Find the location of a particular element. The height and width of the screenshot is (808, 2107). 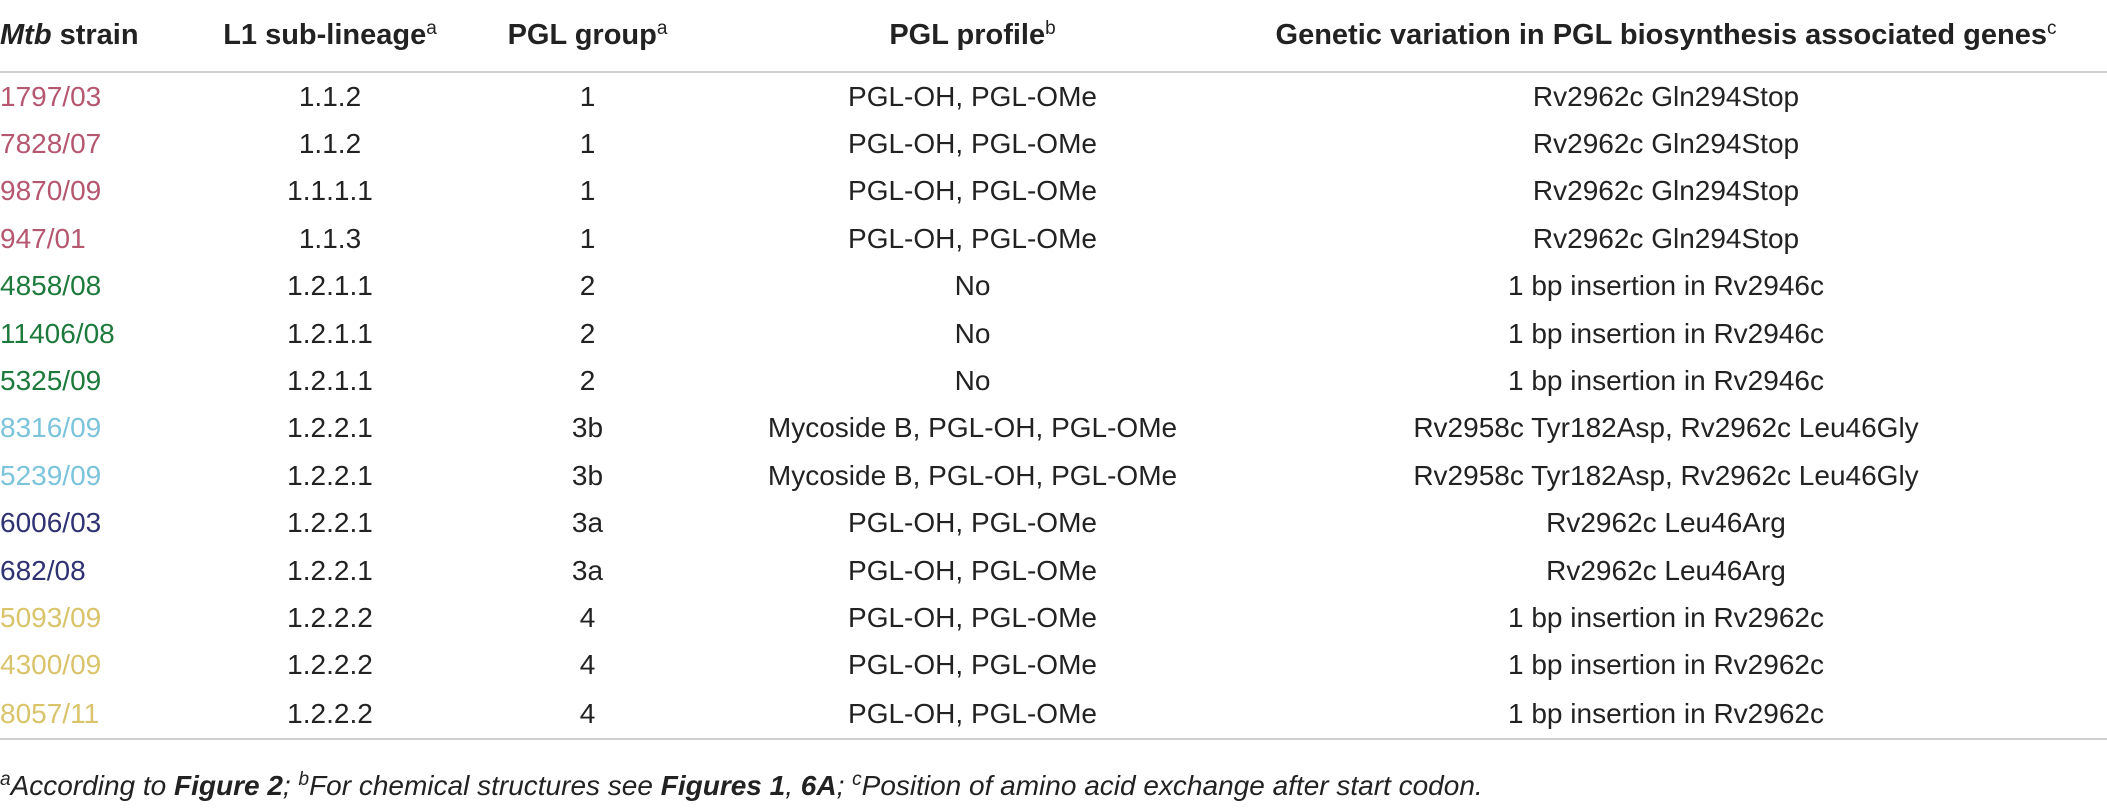

header-group-label: PGL group is located at coordinates (582, 35).